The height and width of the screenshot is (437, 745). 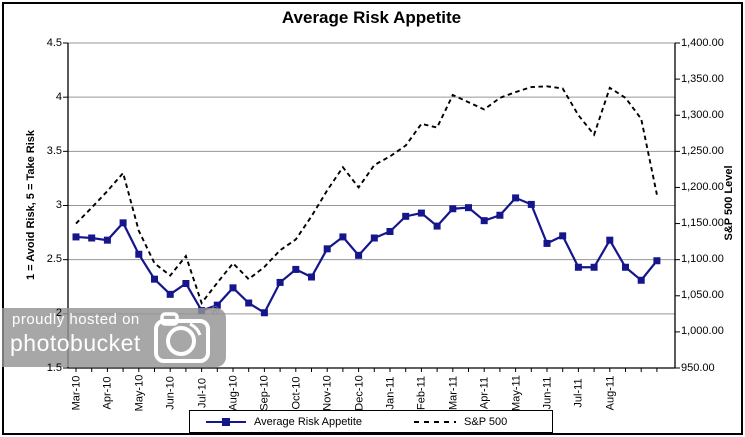 I want to click on right-axis-tick-label: 1,200.00, so click(x=702, y=186).